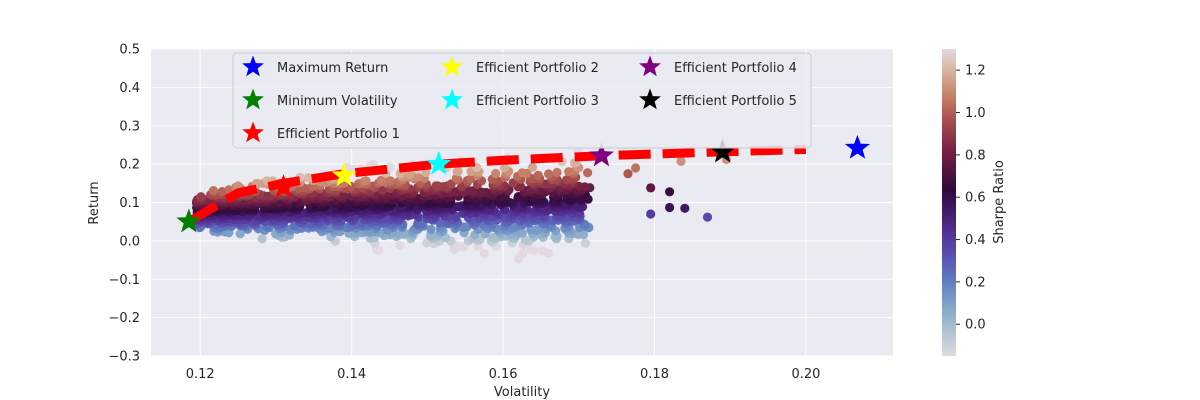 The height and width of the screenshot is (400, 1200). What do you see at coordinates (949, 202) in the screenshot?
I see `colorbar` at bounding box center [949, 202].